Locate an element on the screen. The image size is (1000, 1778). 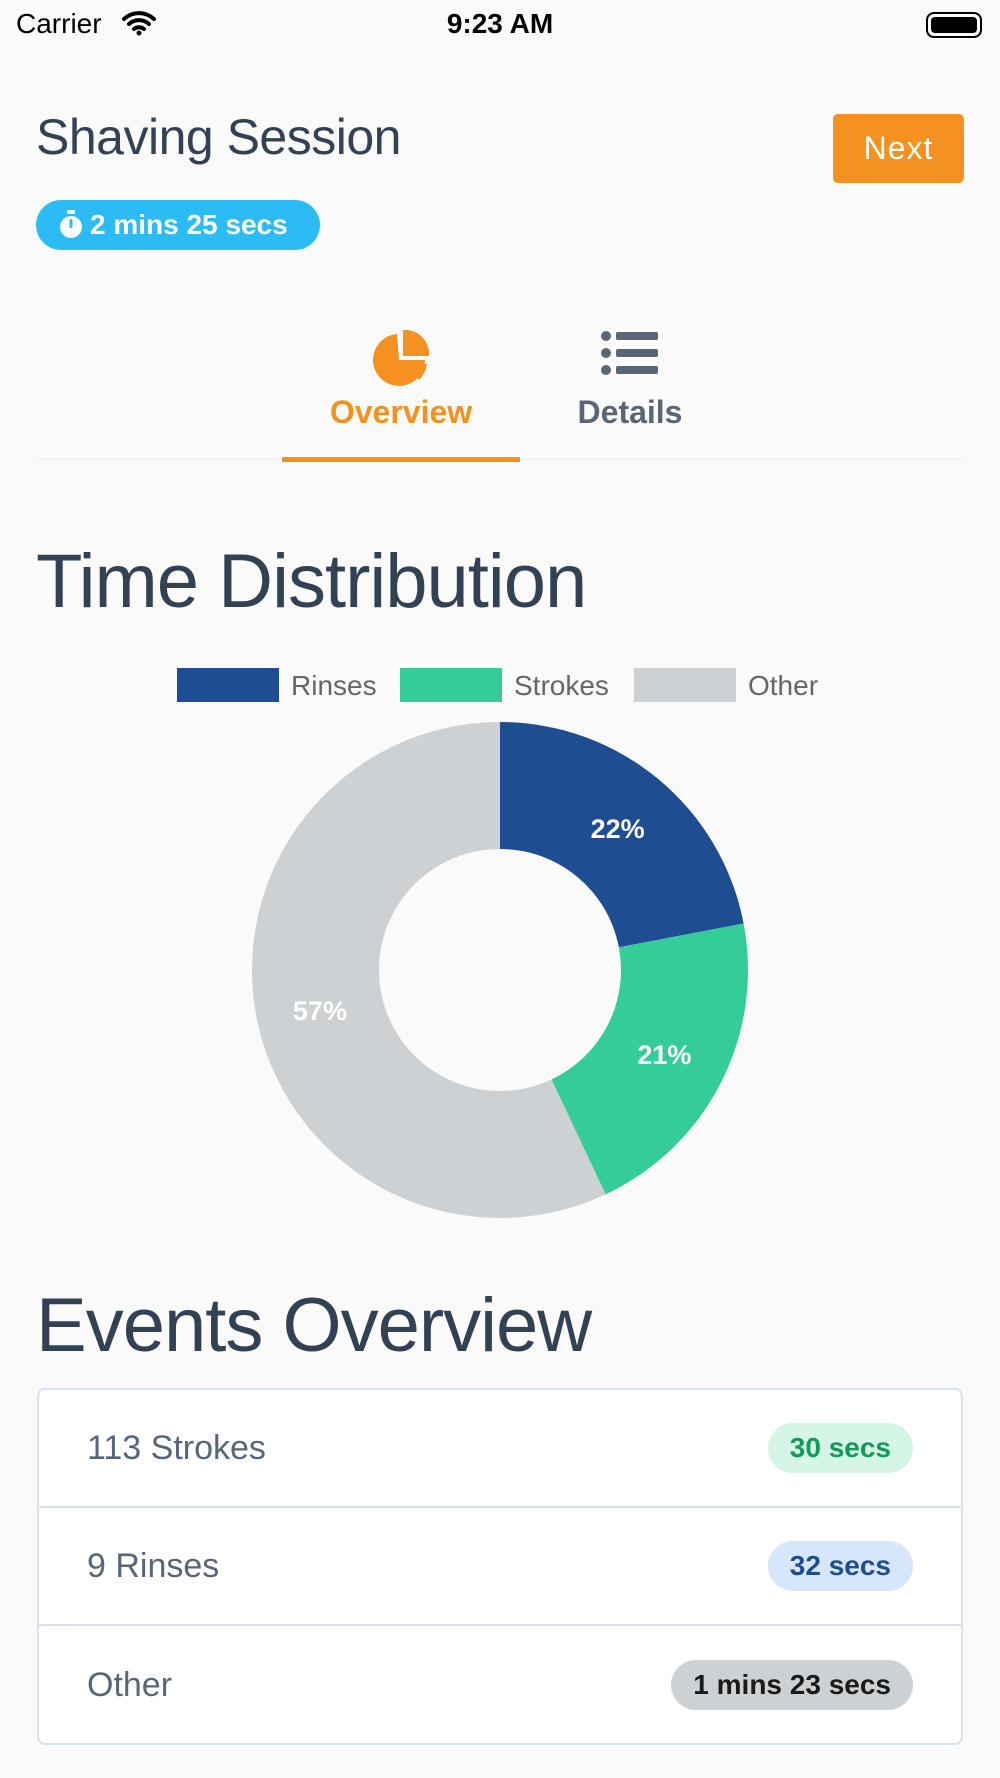
tab-overview-label: Overview is located at coordinates (401, 412).